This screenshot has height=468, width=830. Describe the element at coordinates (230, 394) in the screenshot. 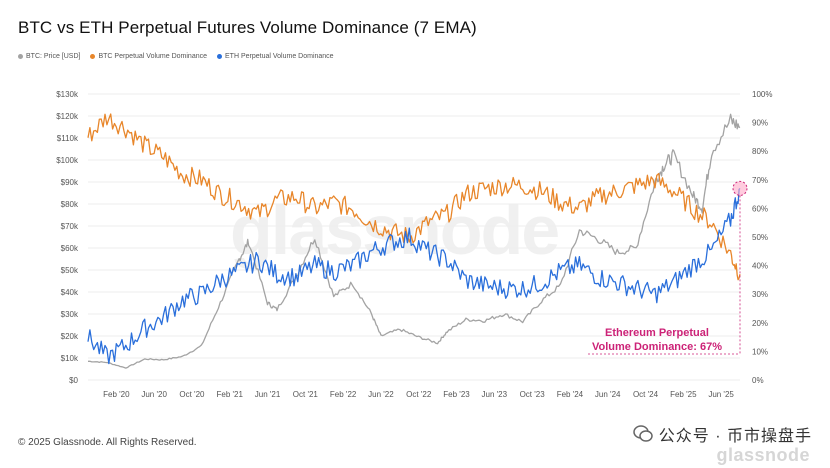

I see `x-tick-label: Feb '21` at that location.